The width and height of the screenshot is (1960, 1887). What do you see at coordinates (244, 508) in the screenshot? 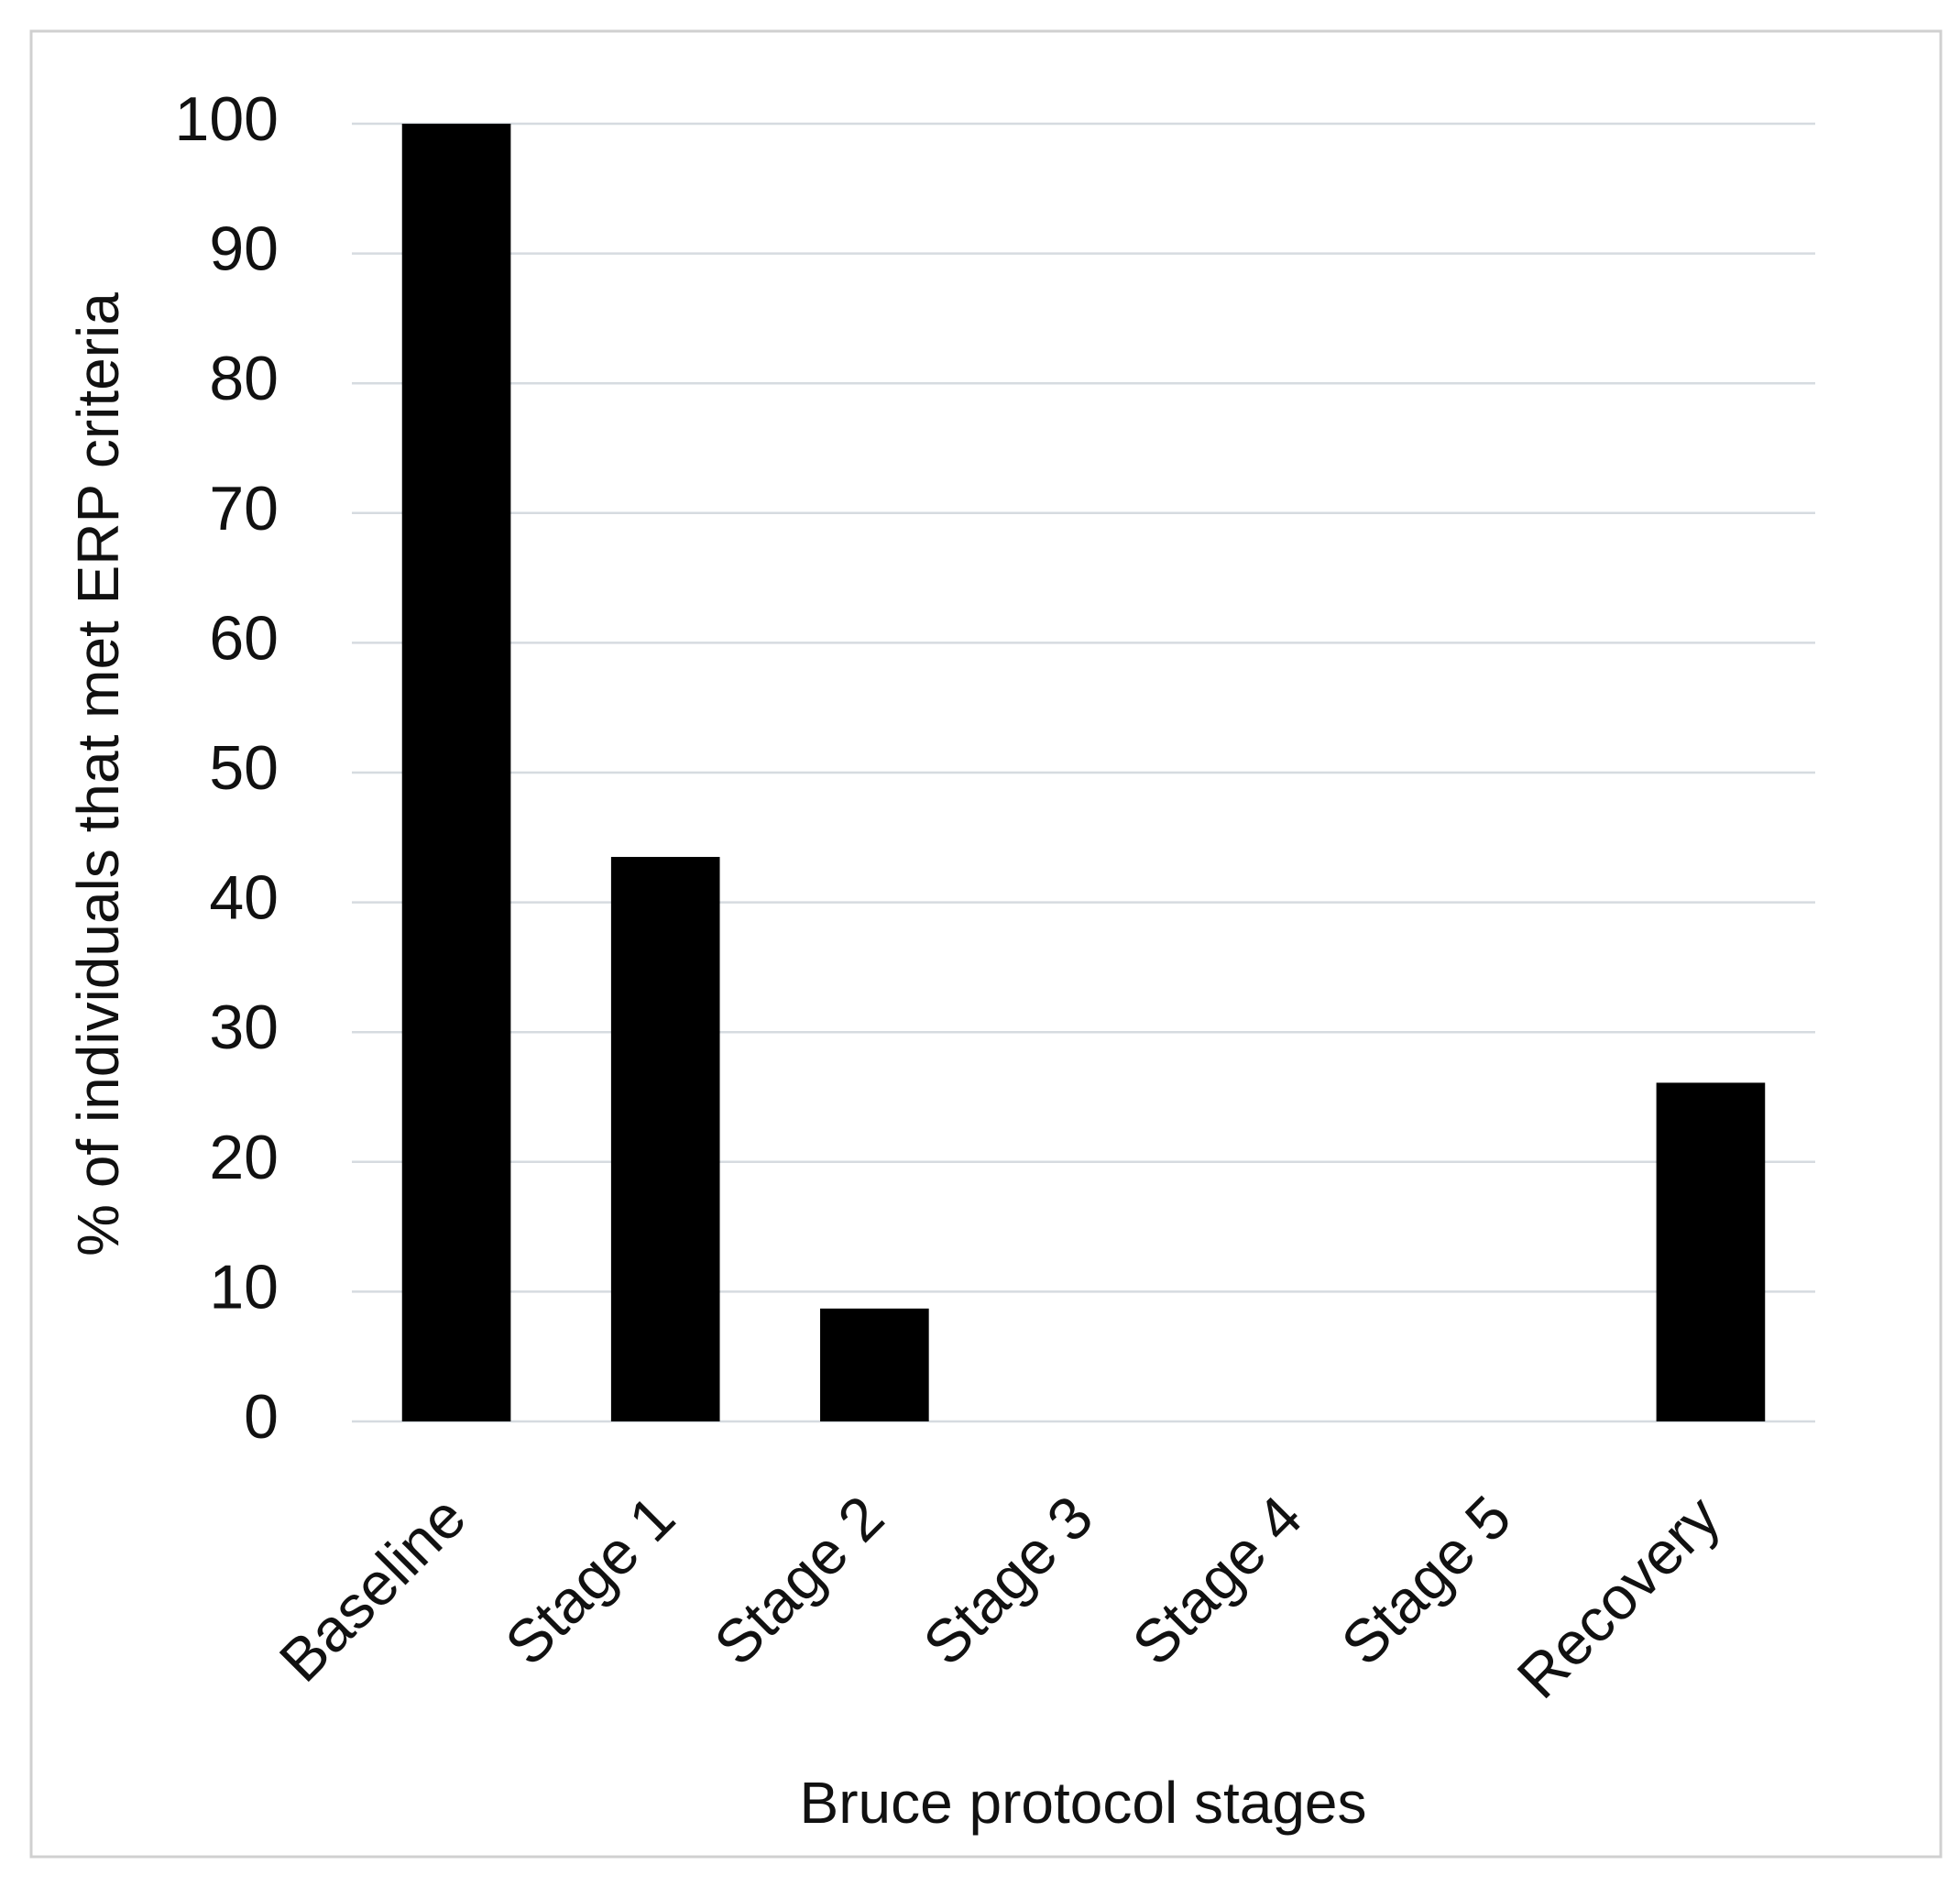
I see `y-tick-label: 70` at bounding box center [244, 508].